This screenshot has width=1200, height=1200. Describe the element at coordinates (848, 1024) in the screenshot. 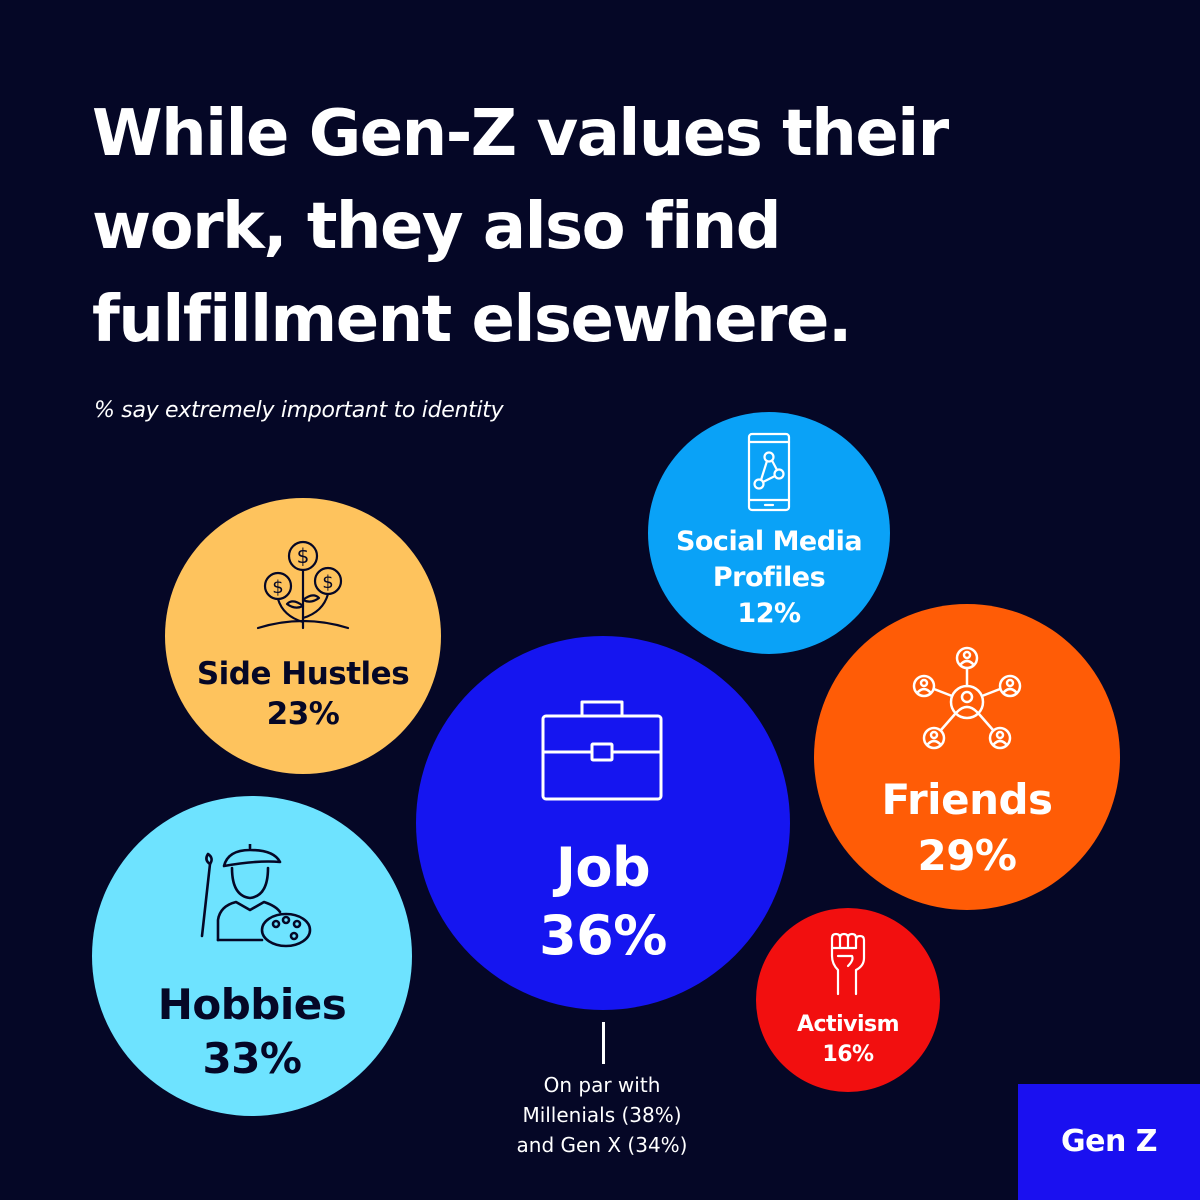

I see `category-label: Activism` at that location.